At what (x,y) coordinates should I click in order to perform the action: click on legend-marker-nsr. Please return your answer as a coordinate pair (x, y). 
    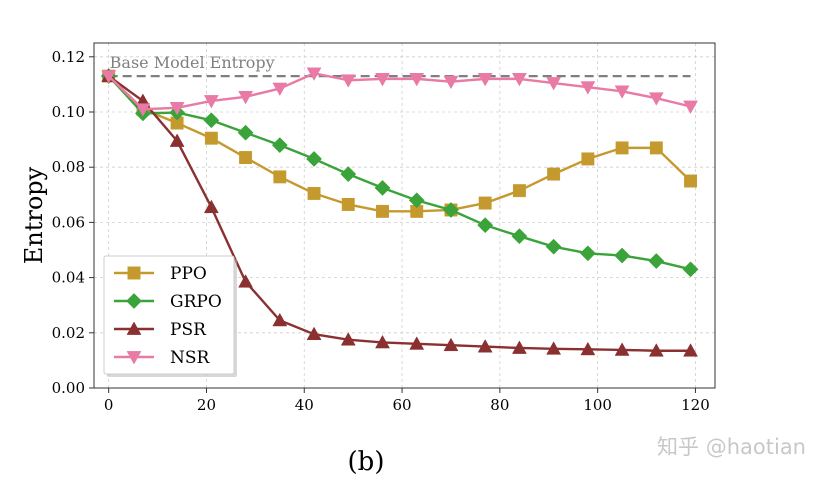
    Looking at the image, I should click on (134, 358).